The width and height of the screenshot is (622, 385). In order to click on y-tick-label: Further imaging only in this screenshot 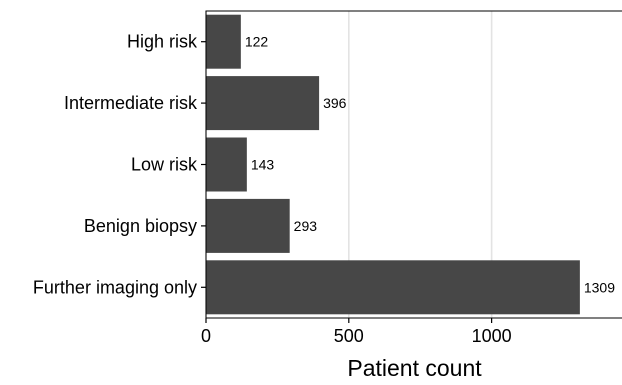, I will do `click(115, 287)`.